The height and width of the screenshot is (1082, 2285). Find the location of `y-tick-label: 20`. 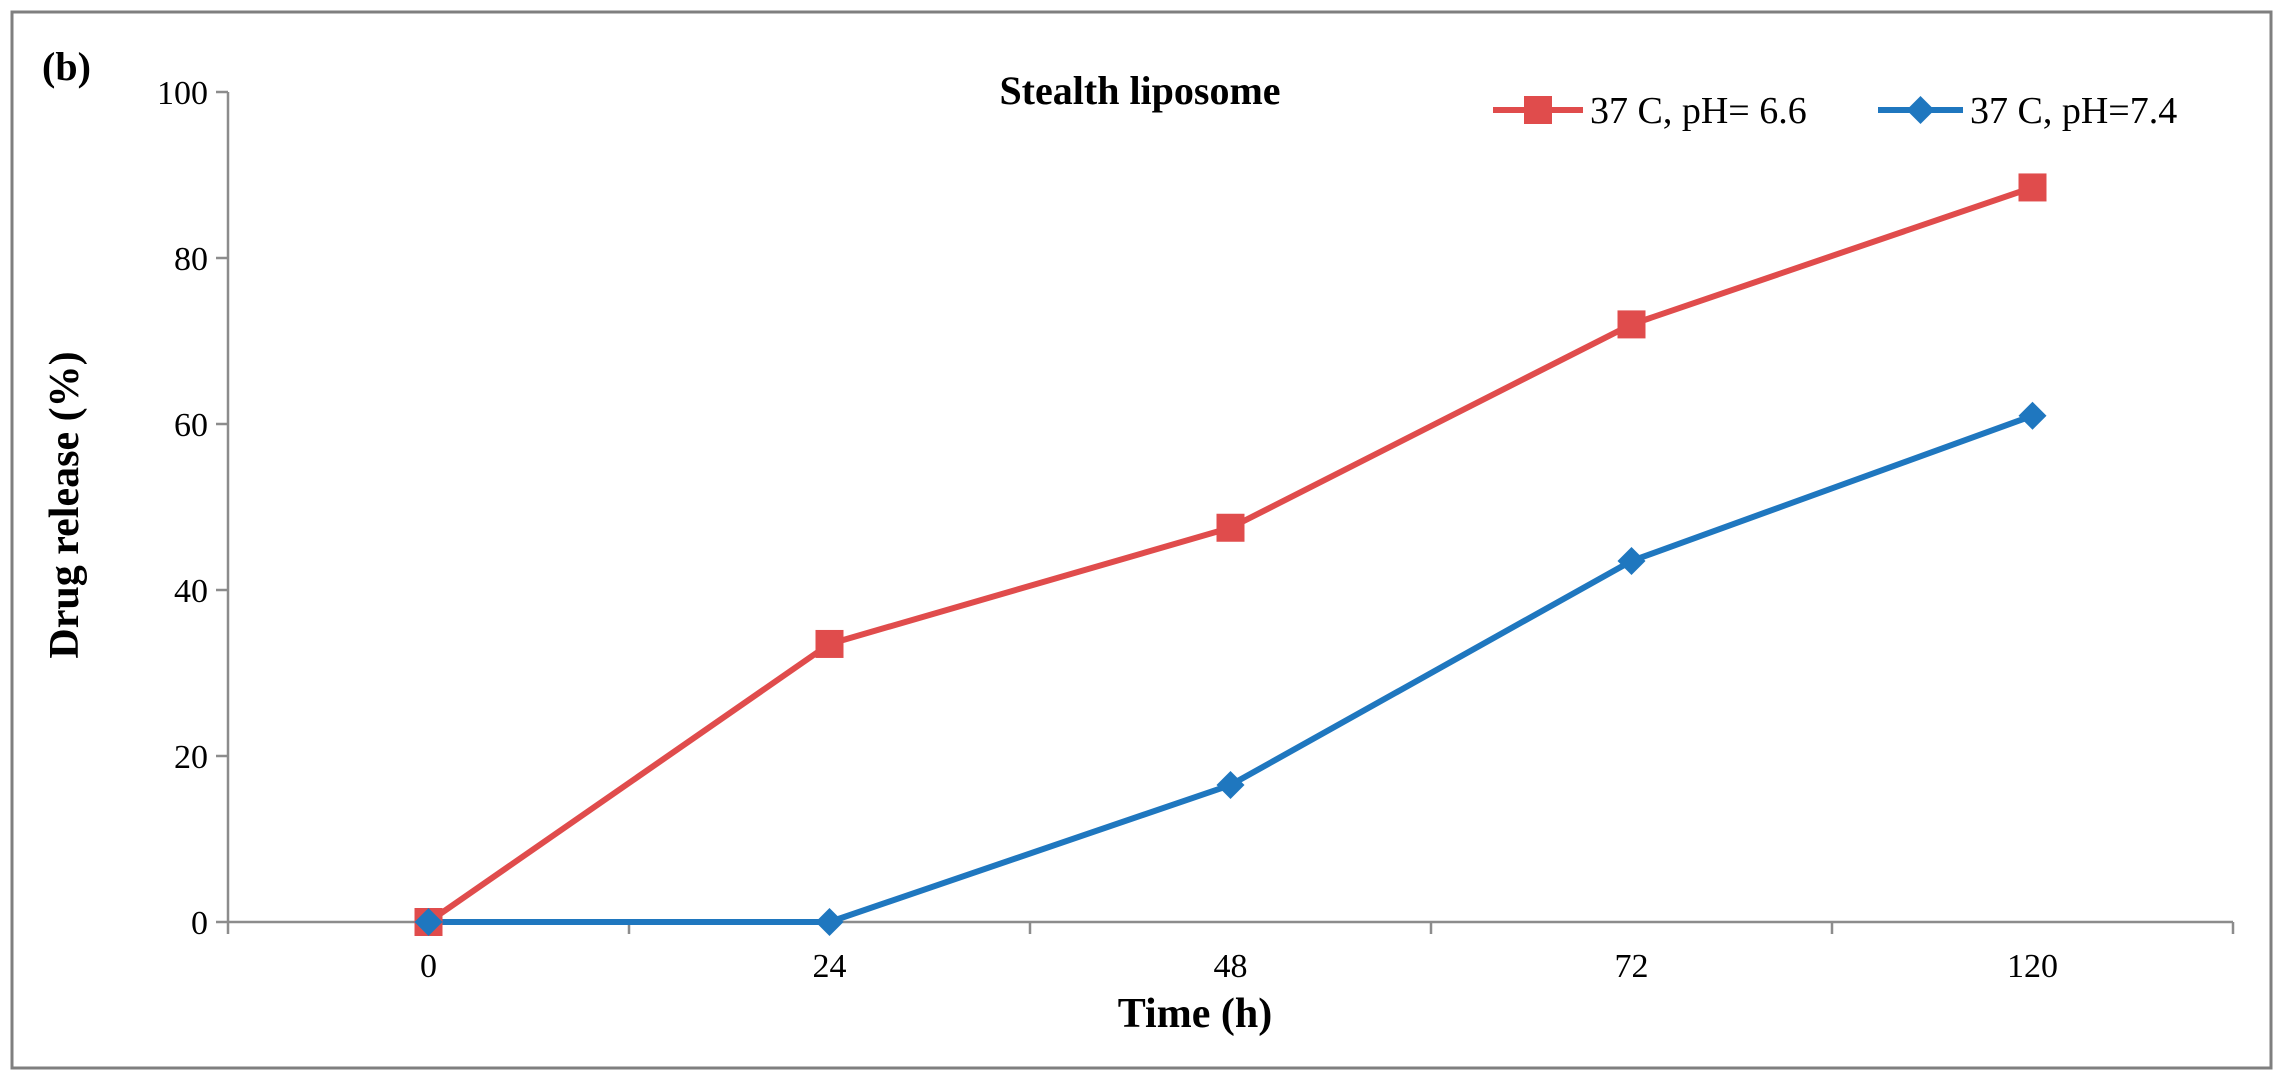

y-tick-label: 20 is located at coordinates (191, 757).